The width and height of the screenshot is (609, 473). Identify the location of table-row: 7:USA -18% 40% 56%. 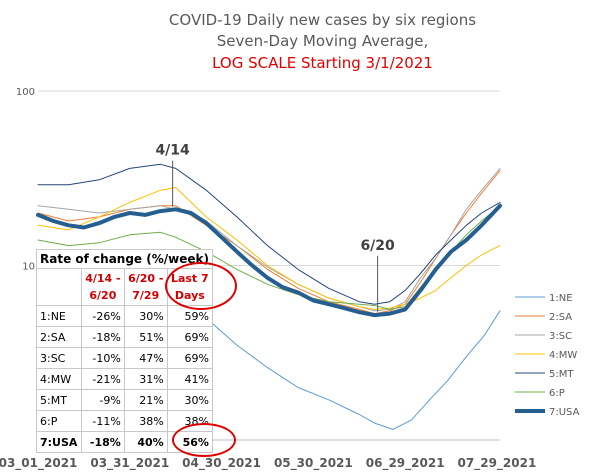
(124, 442).